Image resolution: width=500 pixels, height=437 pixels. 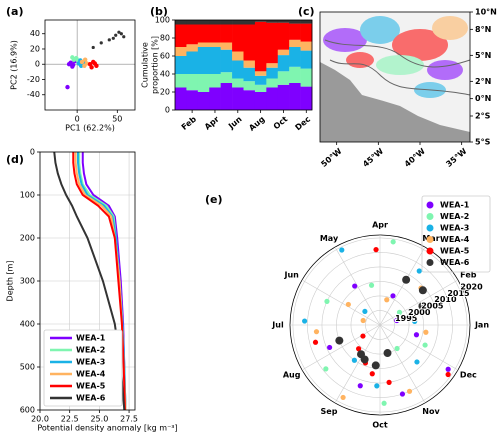 What do you see at coordinates (40, 419) in the screenshot?
I see `x-tick-label: 20.0` at bounding box center [40, 419].